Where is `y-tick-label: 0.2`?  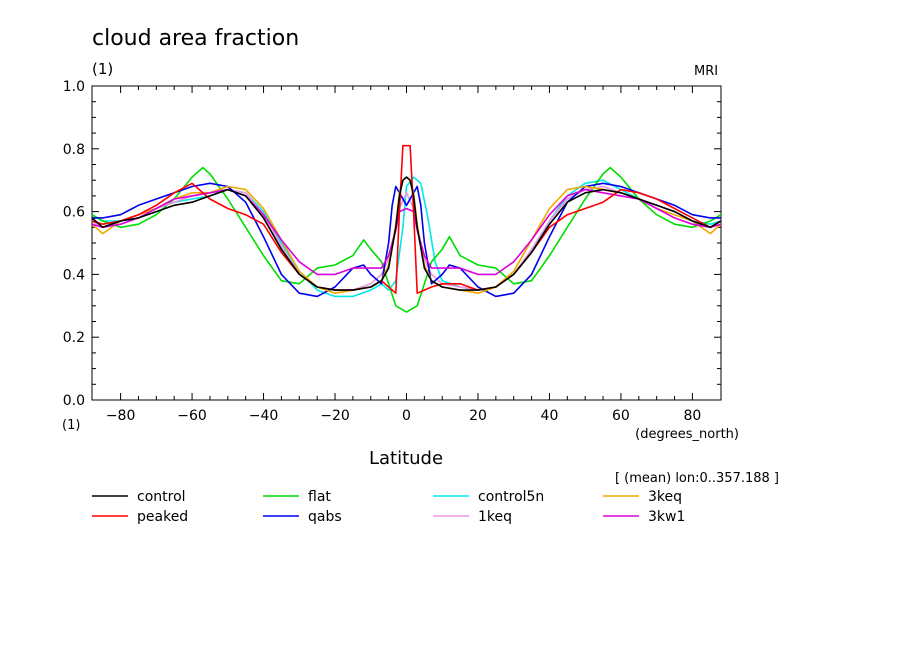
y-tick-label: 0.2 is located at coordinates (74, 338).